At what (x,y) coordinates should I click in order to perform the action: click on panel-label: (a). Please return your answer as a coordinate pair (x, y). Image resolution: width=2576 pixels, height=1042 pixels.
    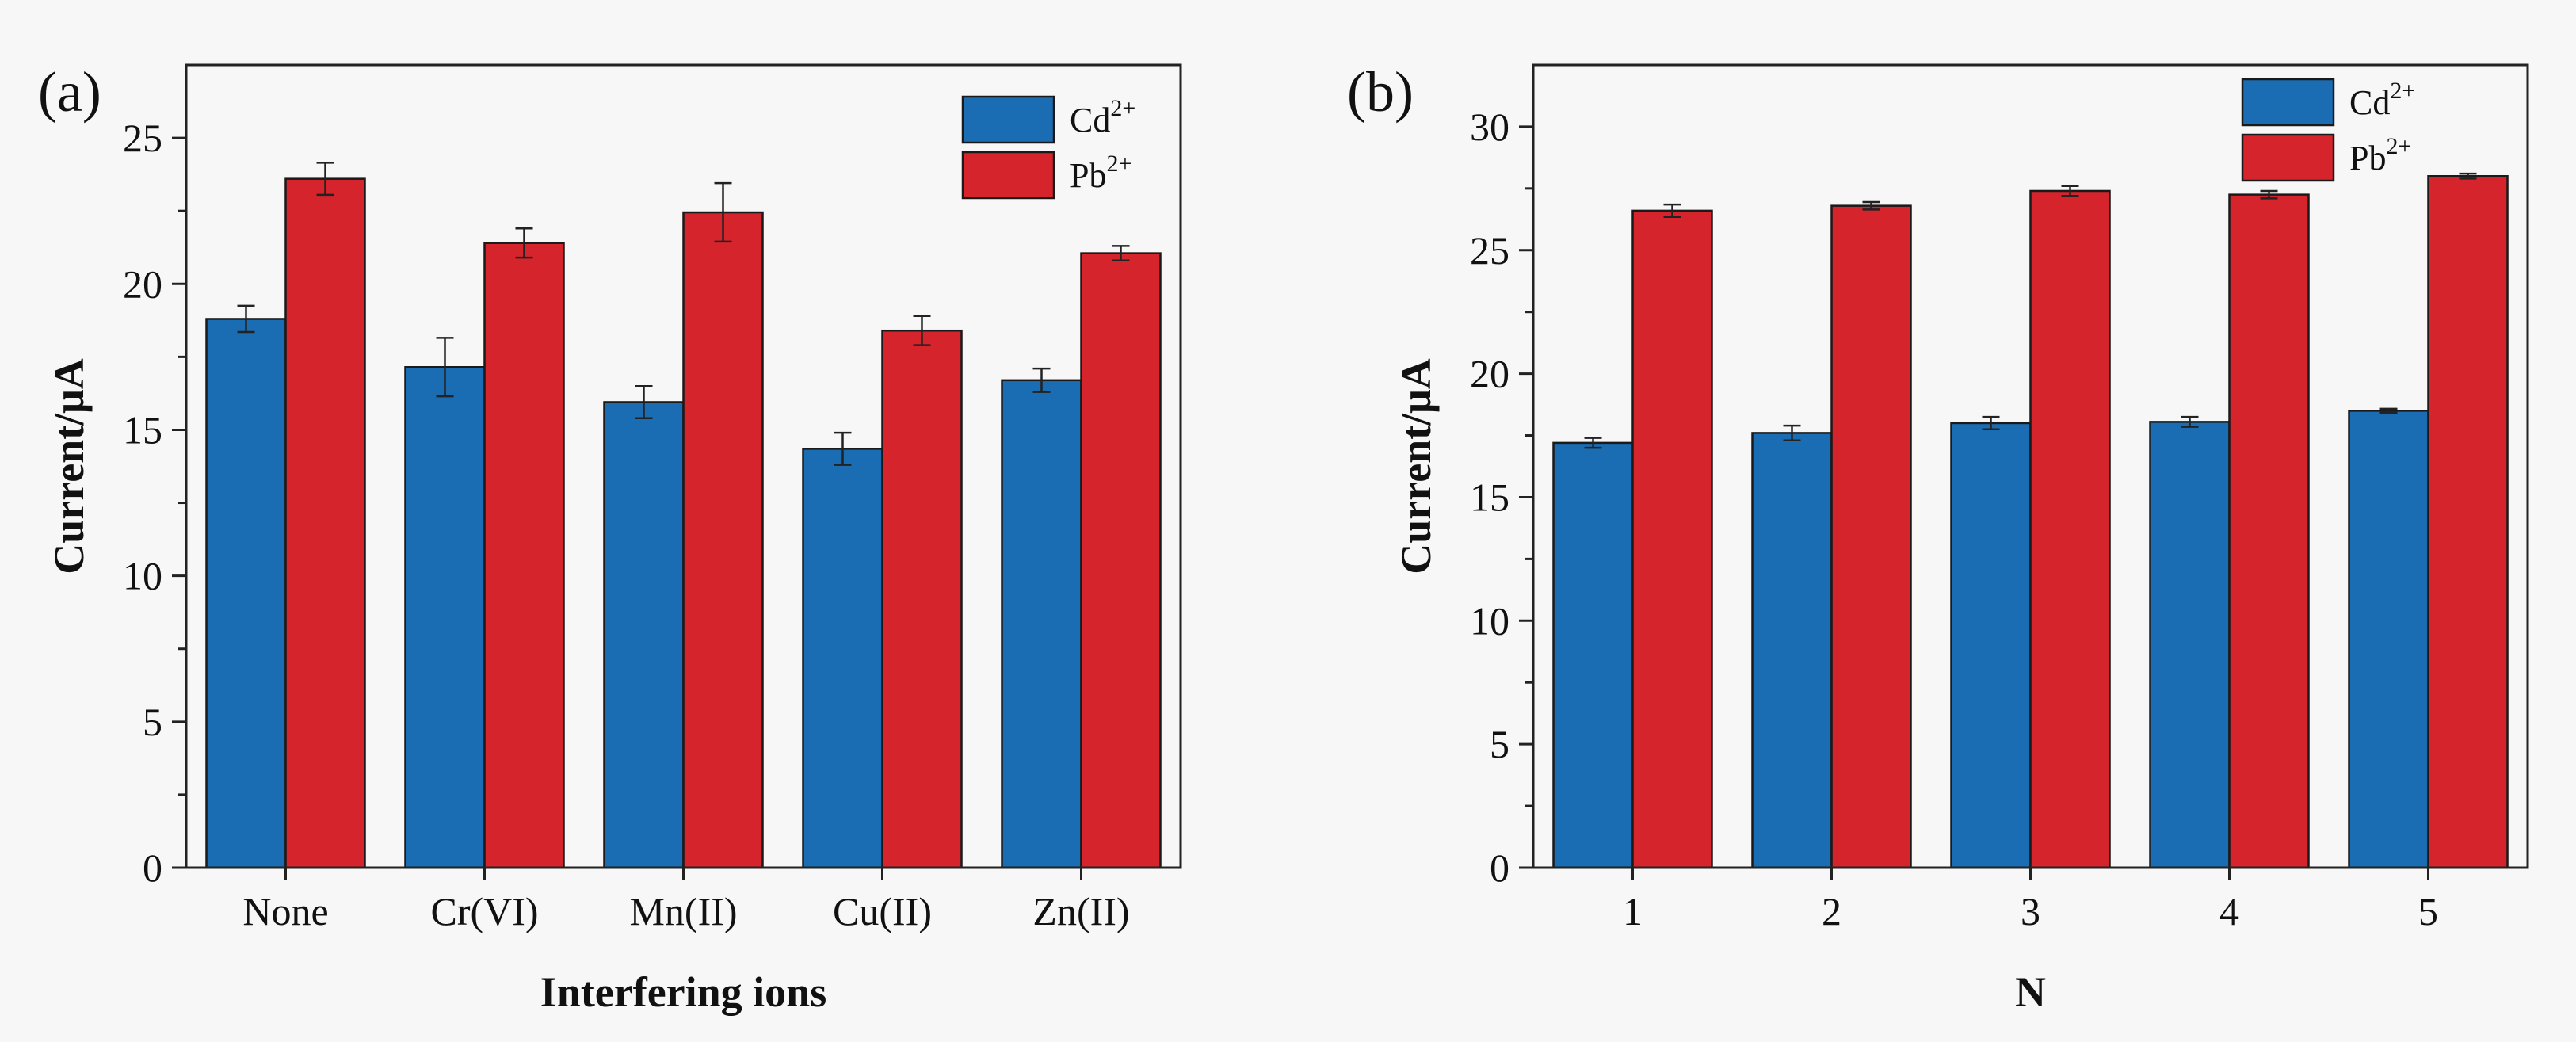
    Looking at the image, I should click on (69, 92).